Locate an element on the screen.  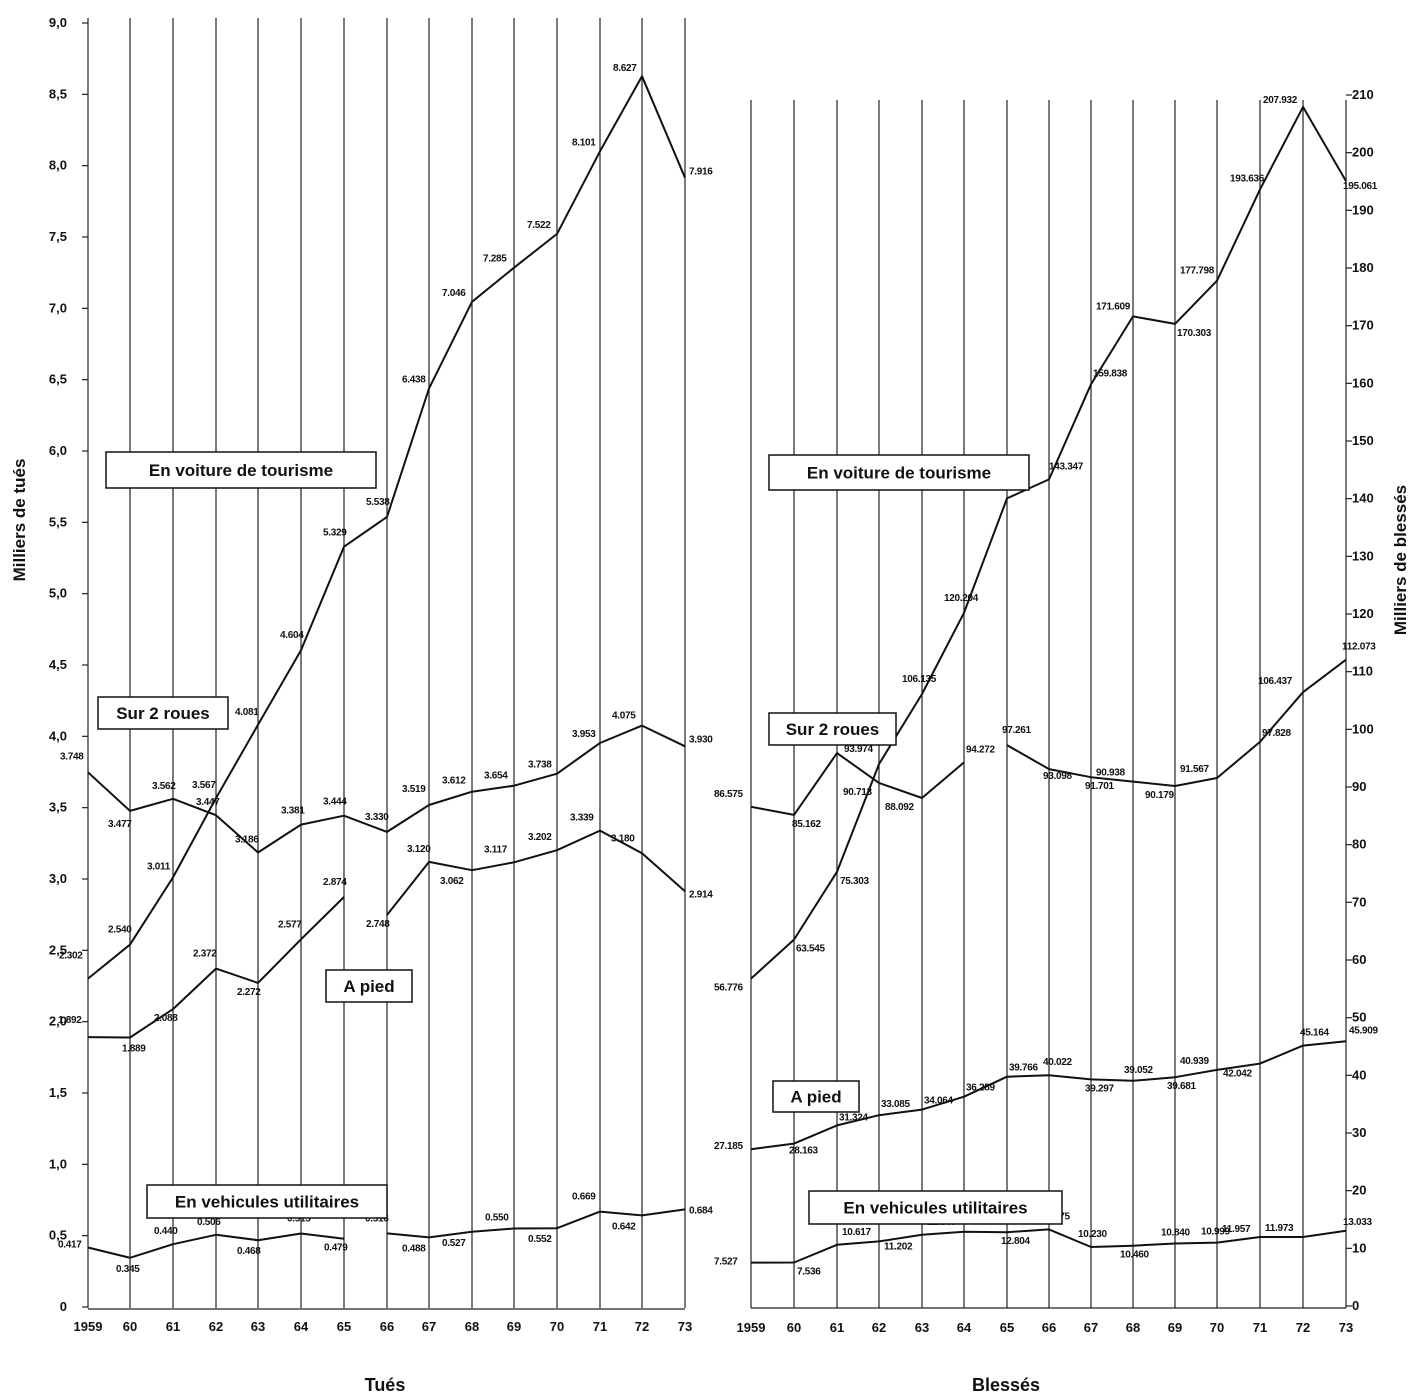
data-label: 3.180 is located at coordinates (623, 838).